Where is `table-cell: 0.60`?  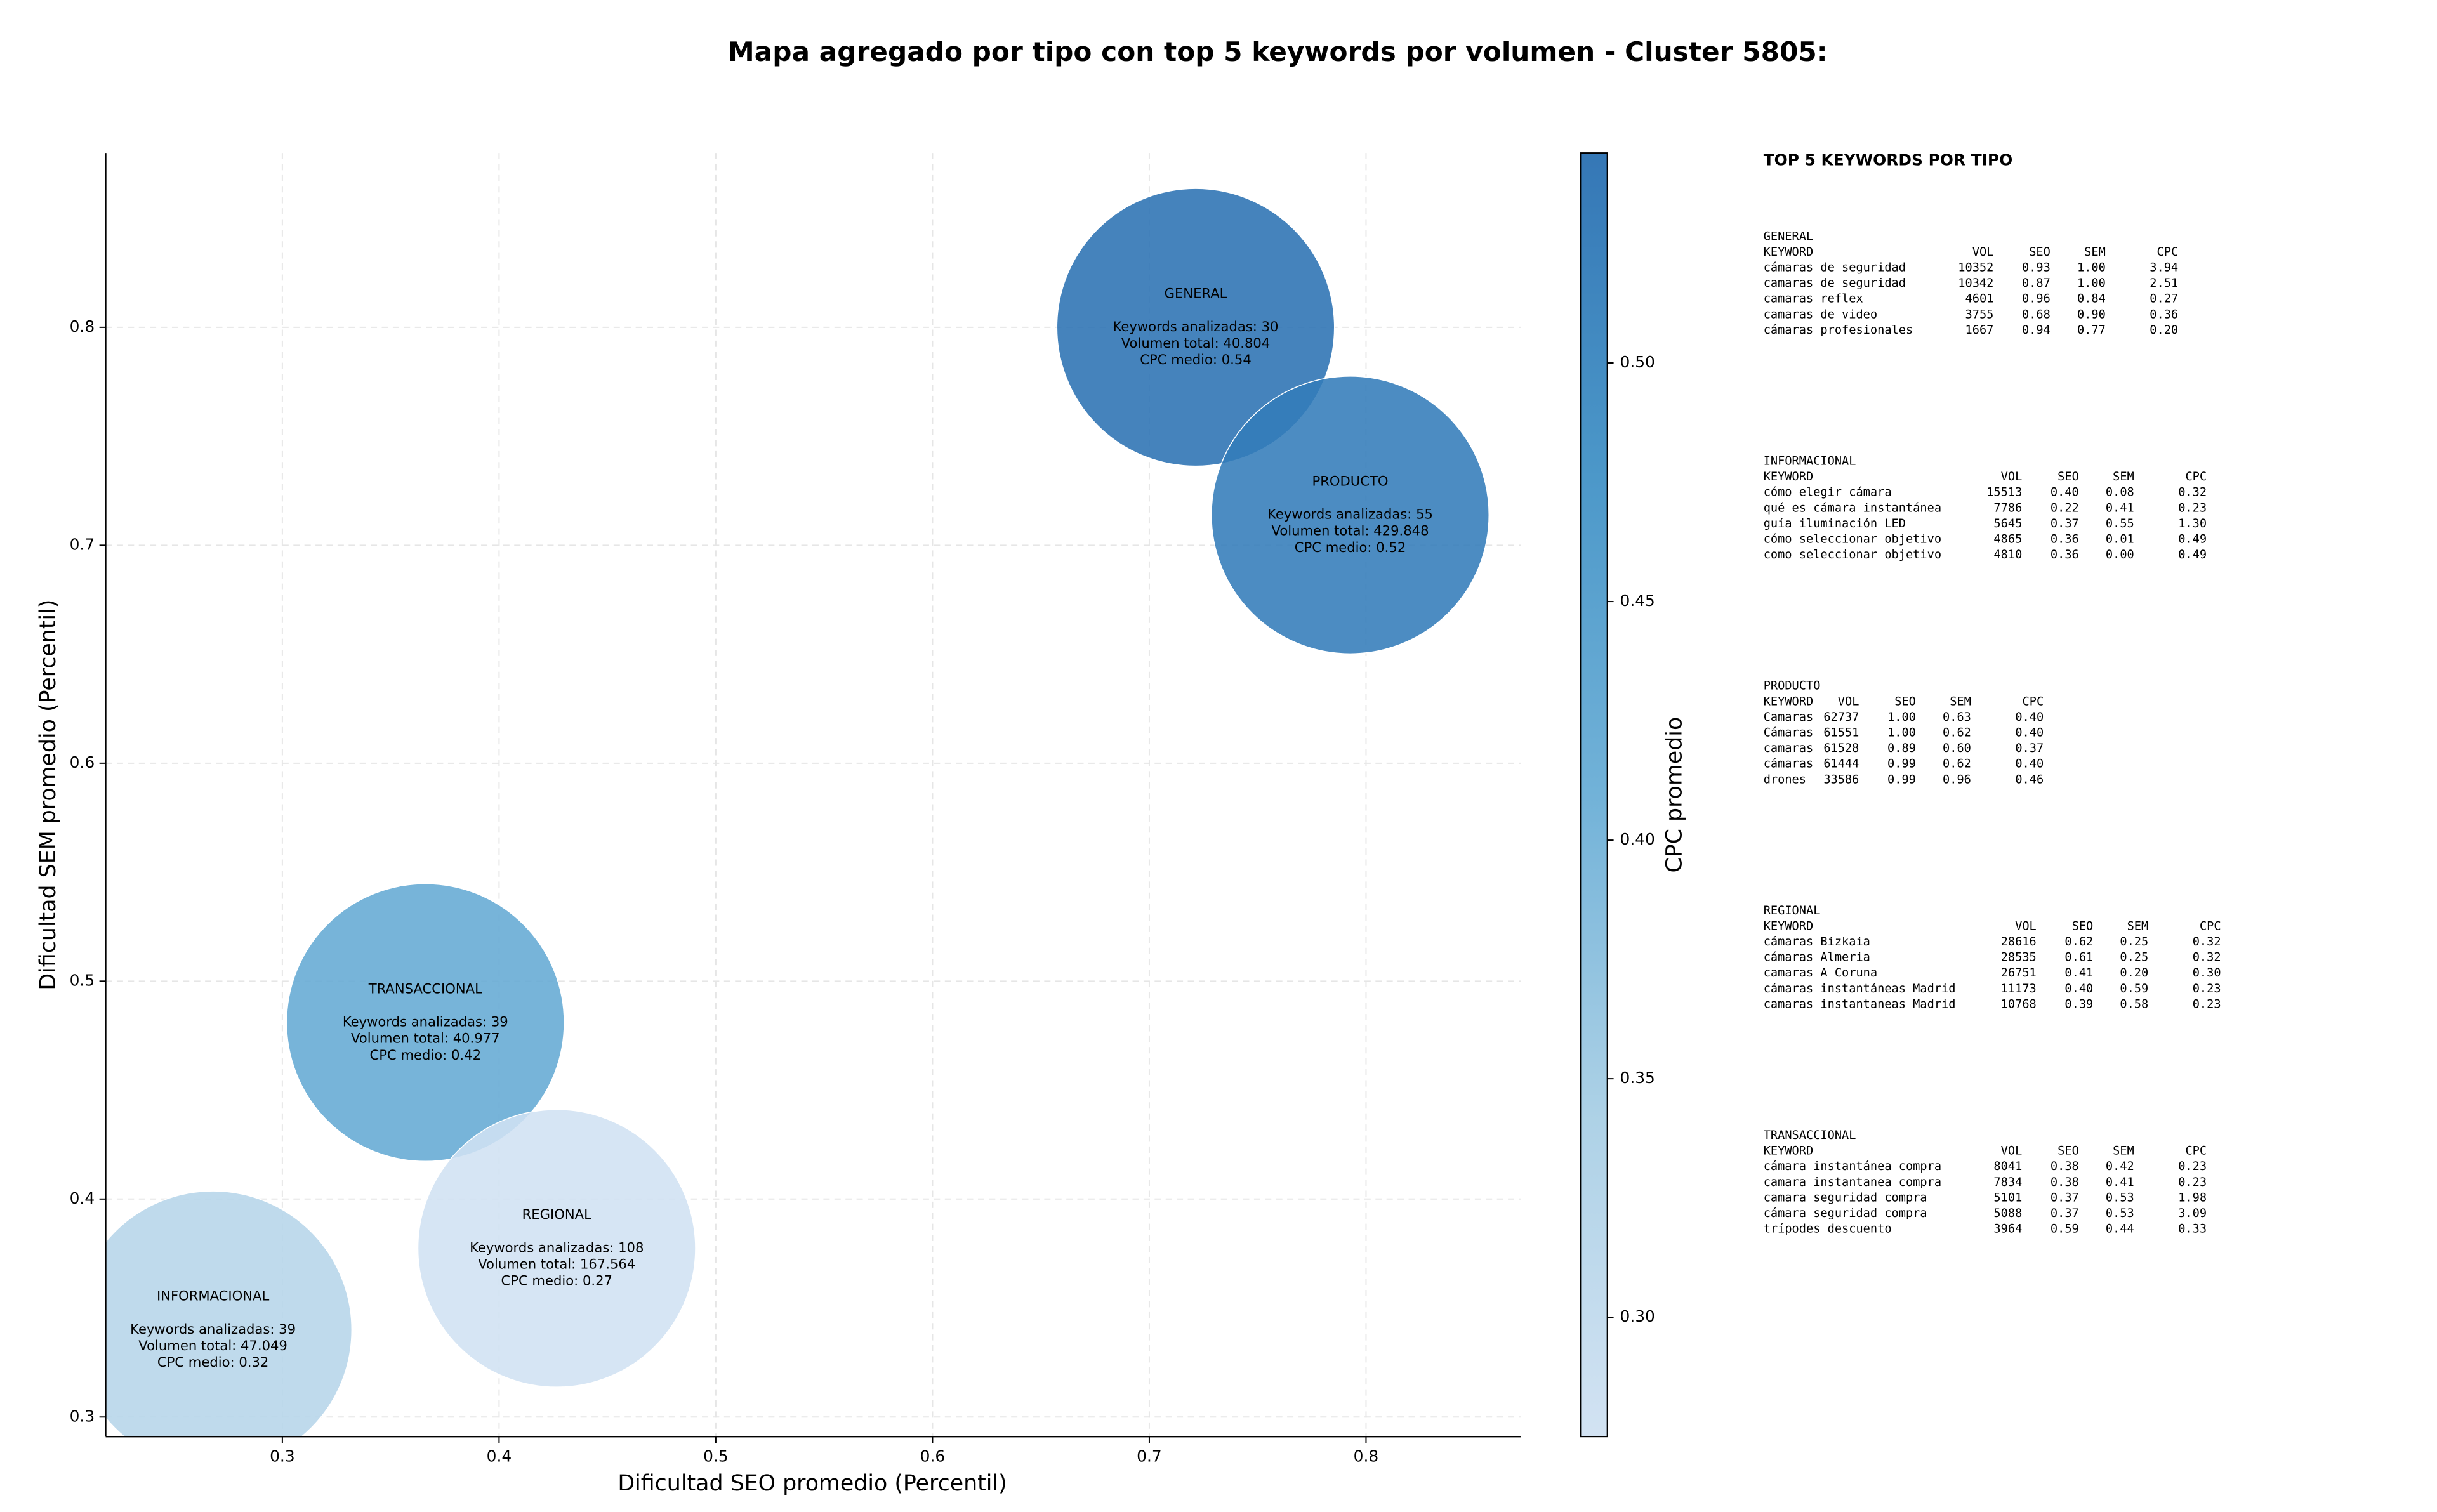
table-cell: 0.60 is located at coordinates (1957, 749).